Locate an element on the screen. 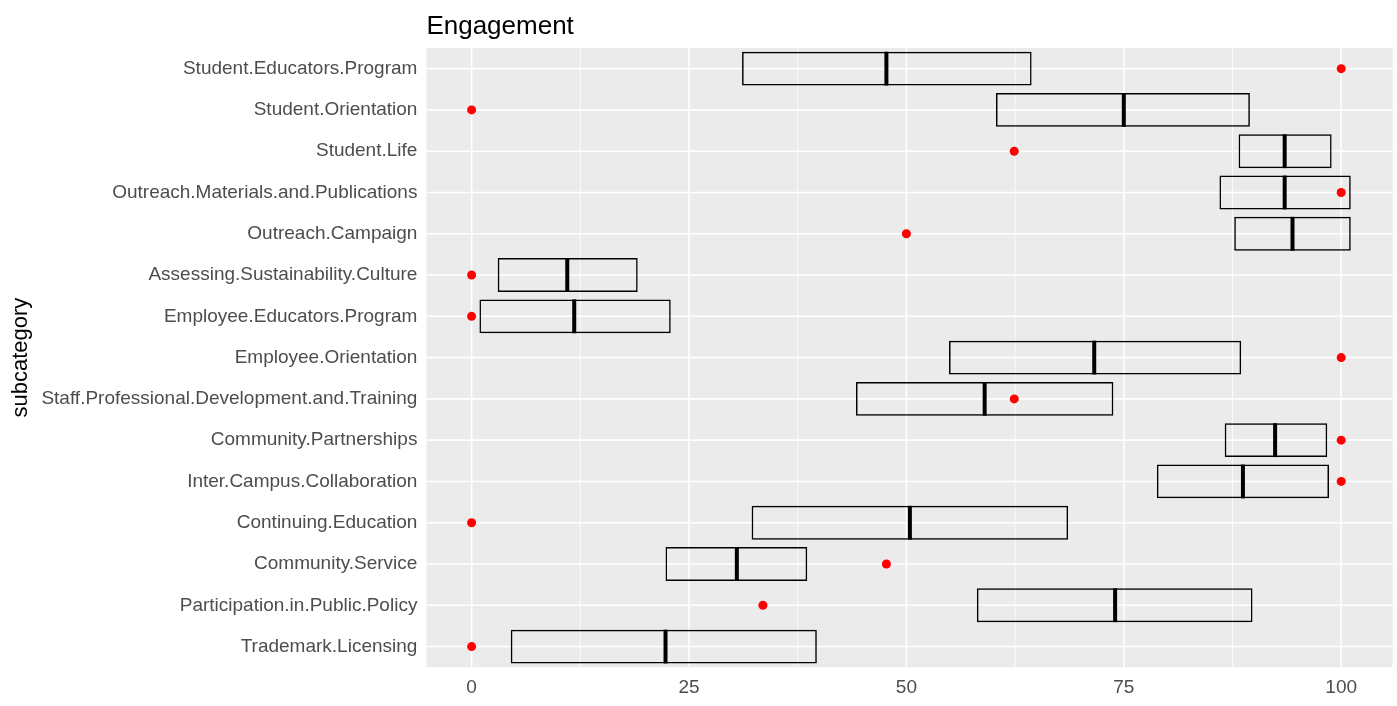 The width and height of the screenshot is (1397, 706). x-tick-label: 0 is located at coordinates (471, 686).